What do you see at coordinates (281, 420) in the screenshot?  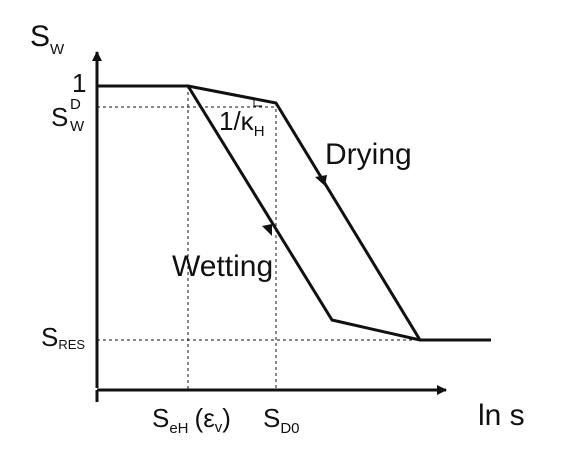 I see `x-tick-s-d0: SD0` at bounding box center [281, 420].